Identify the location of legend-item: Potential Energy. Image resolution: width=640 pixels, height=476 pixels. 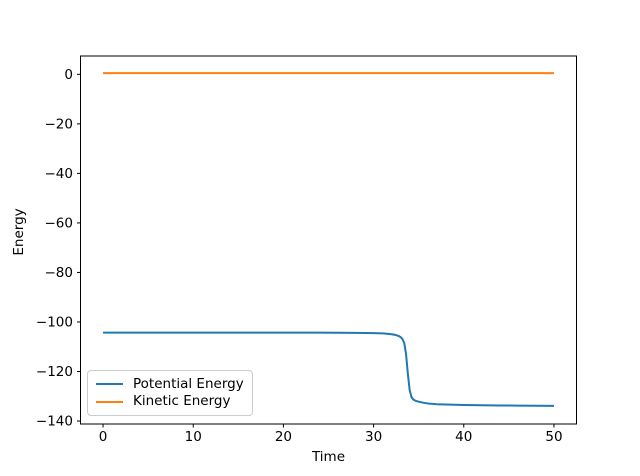
(170, 383).